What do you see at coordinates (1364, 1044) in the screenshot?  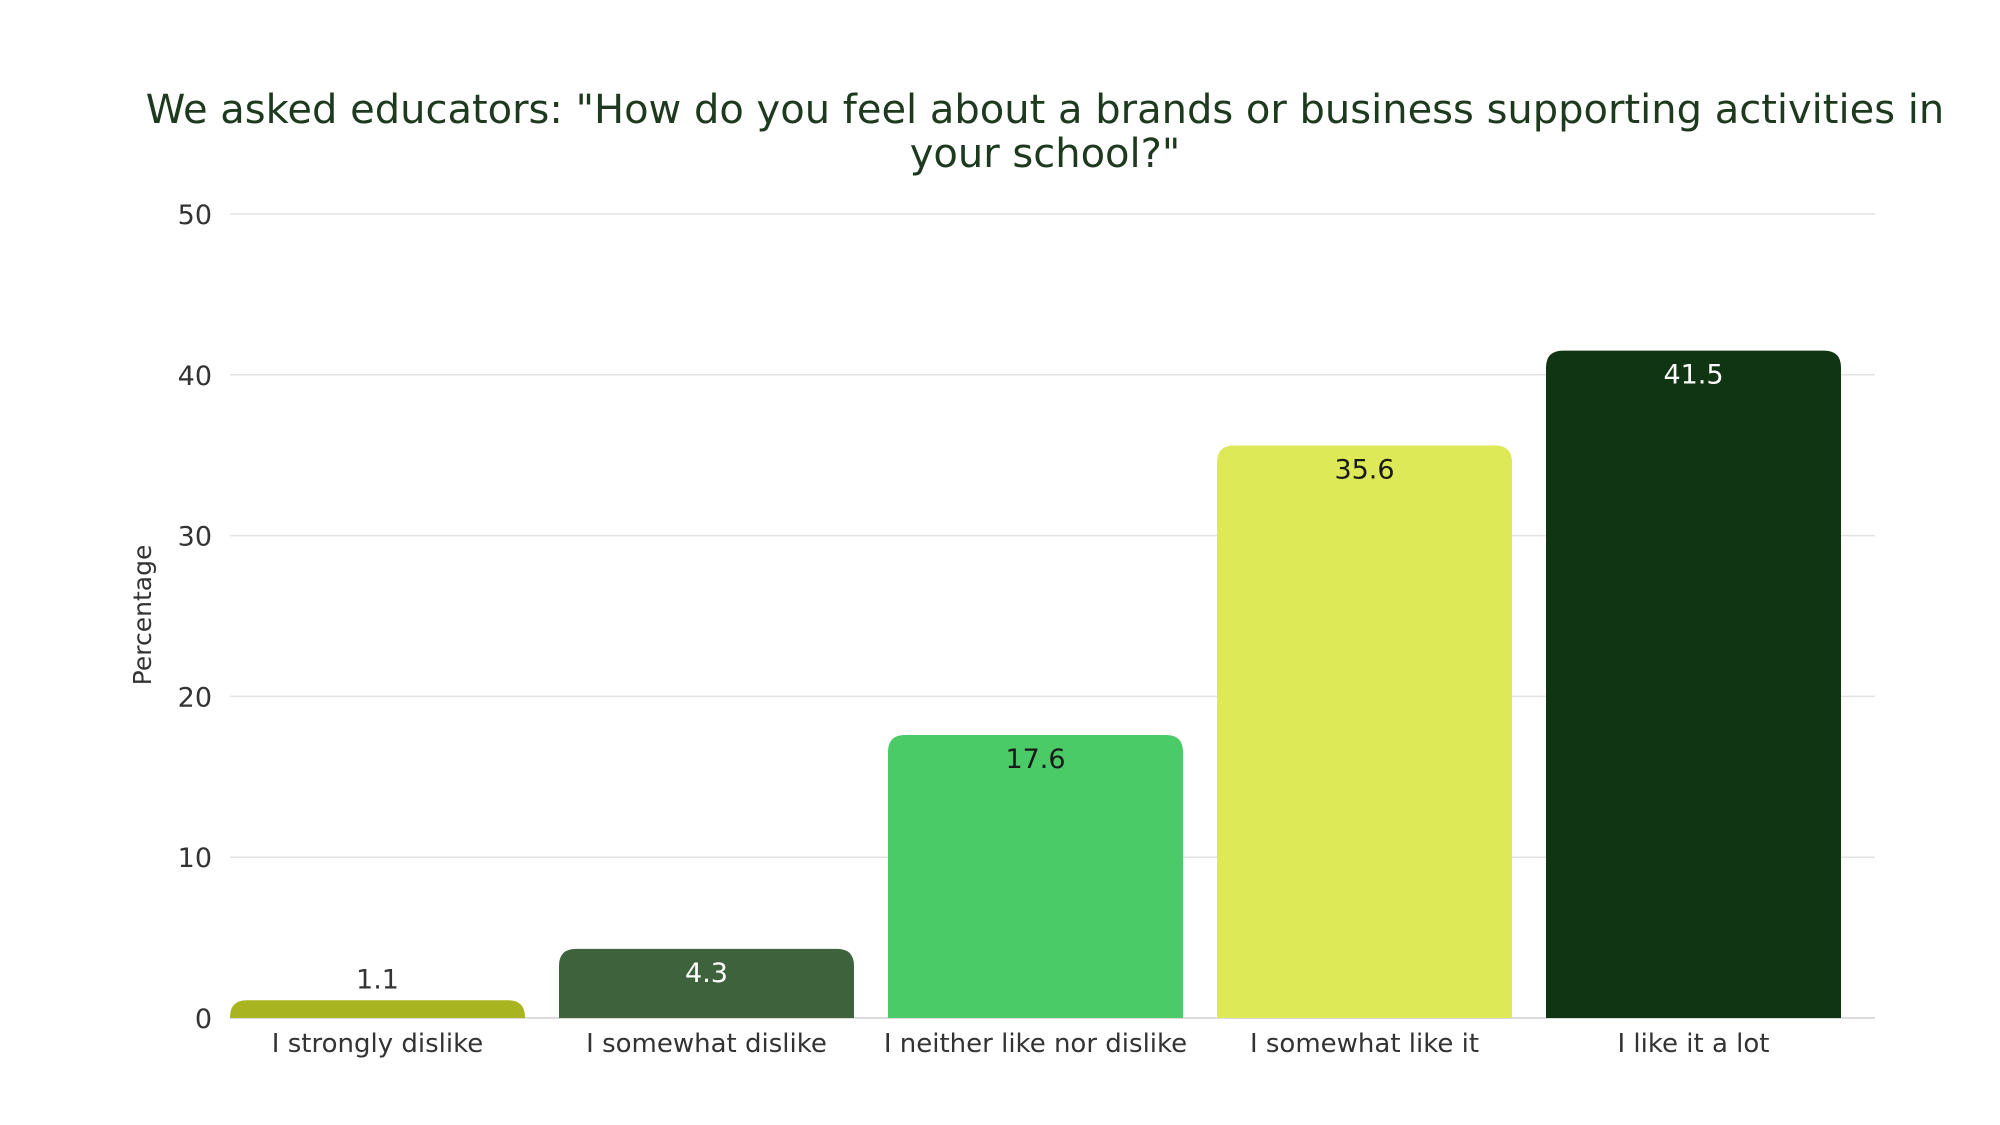 I see `x-category-label: I somewhat like it` at bounding box center [1364, 1044].